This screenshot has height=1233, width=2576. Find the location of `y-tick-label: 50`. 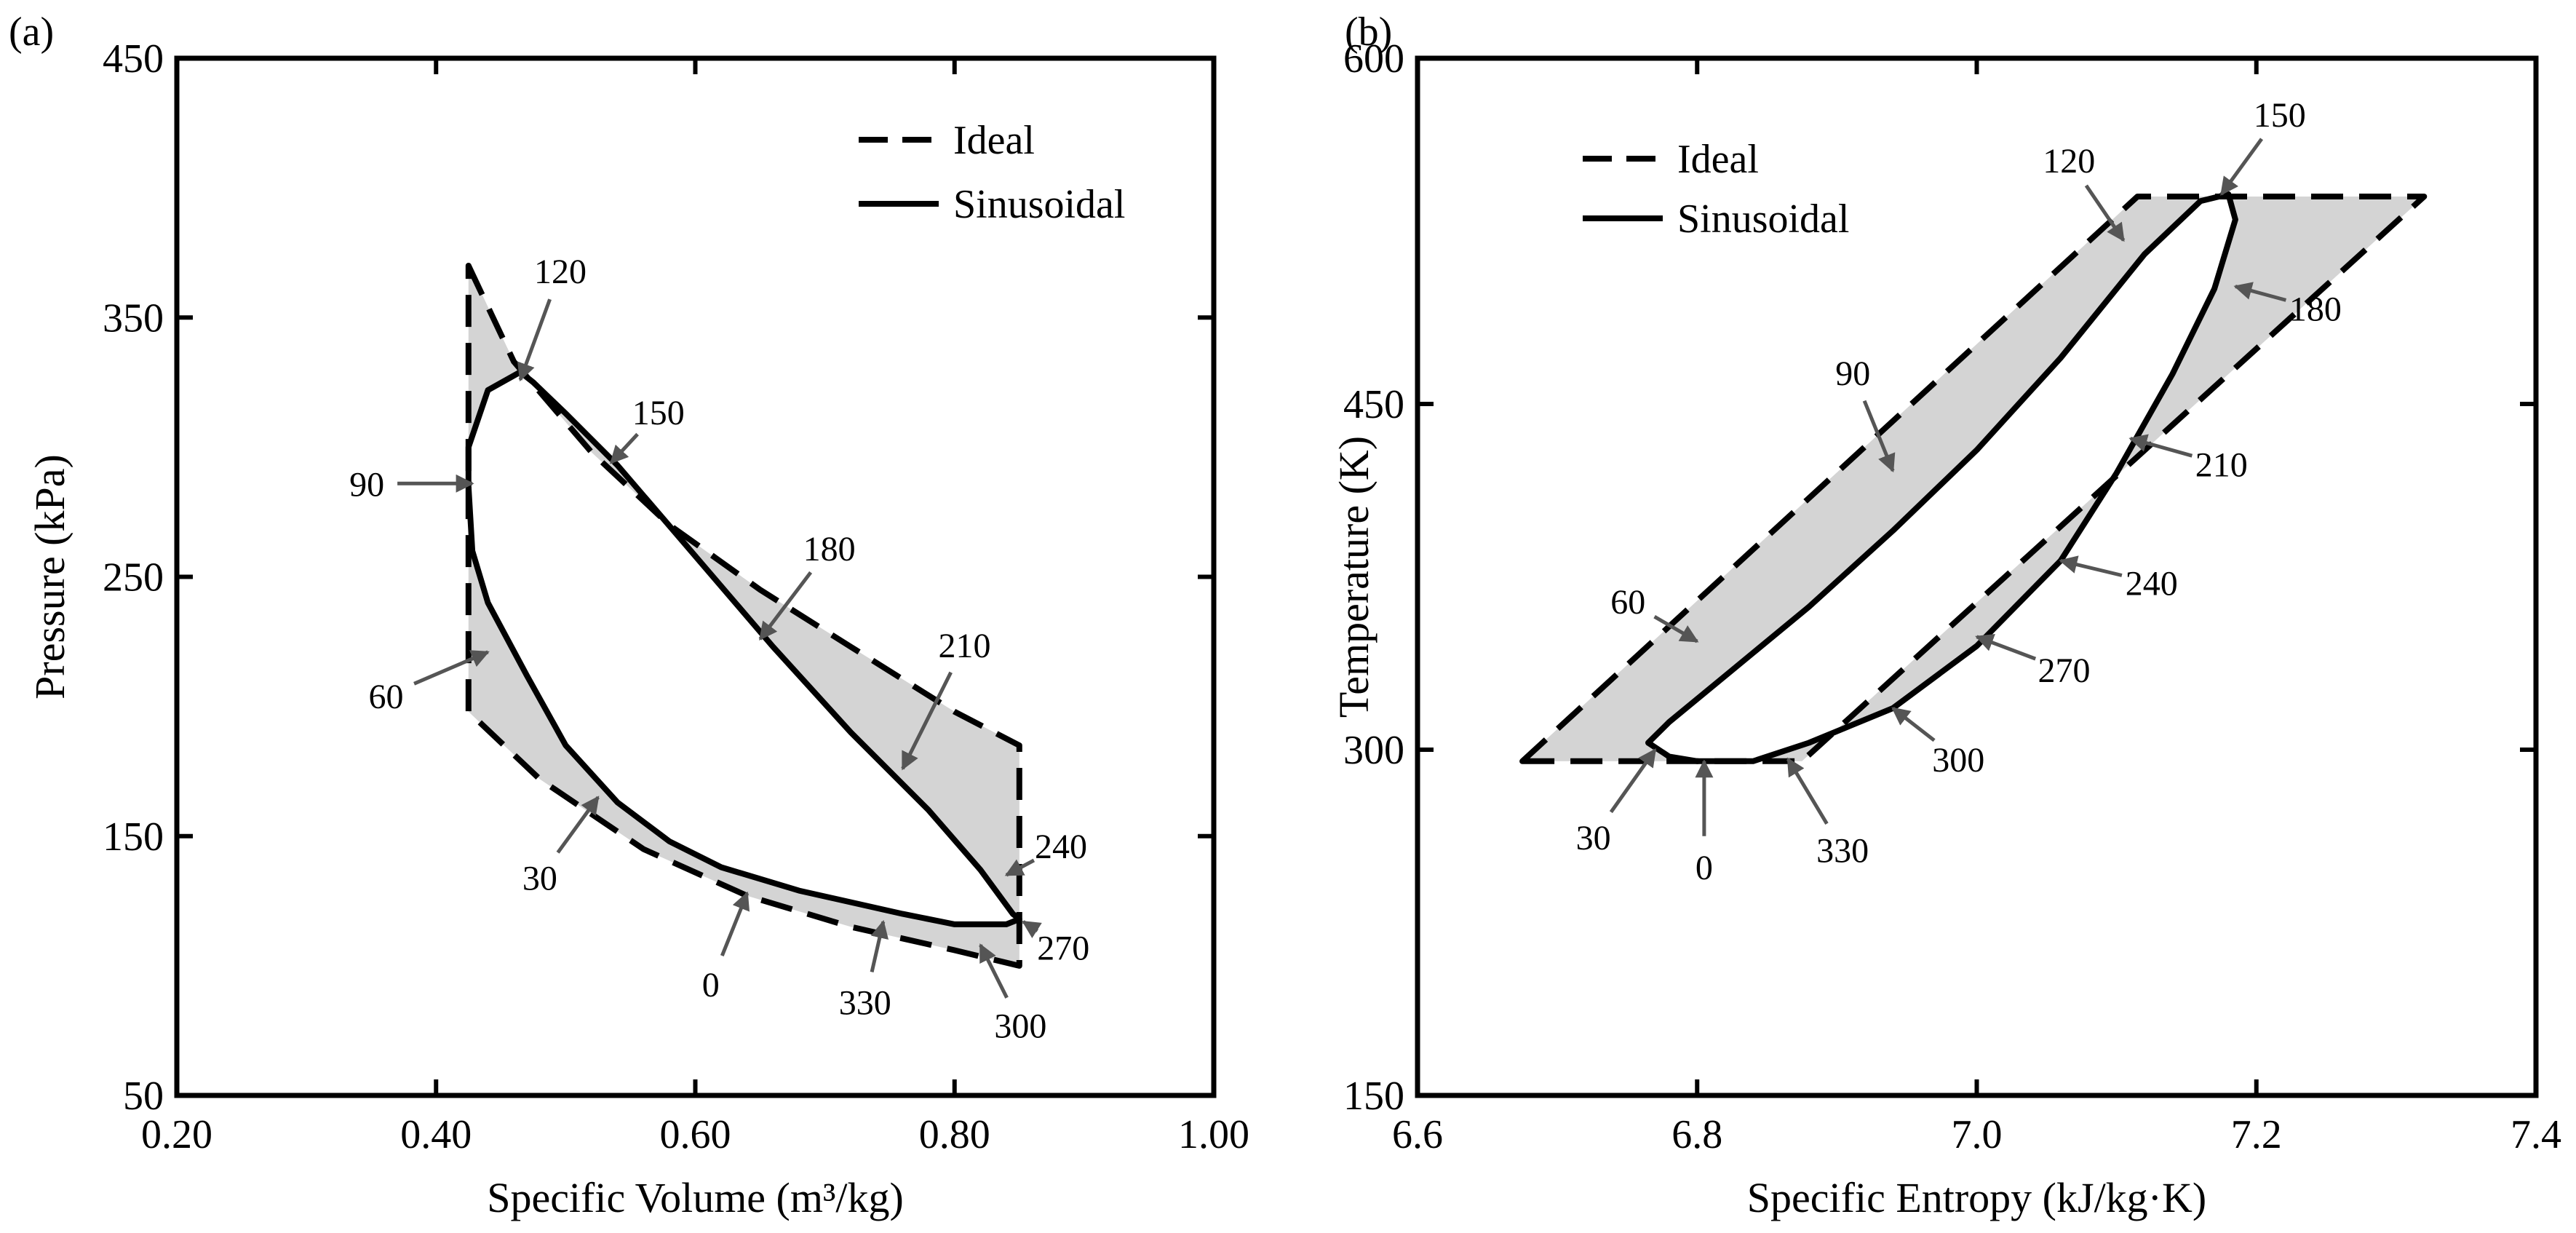

y-tick-label: 50 is located at coordinates (143, 1096).